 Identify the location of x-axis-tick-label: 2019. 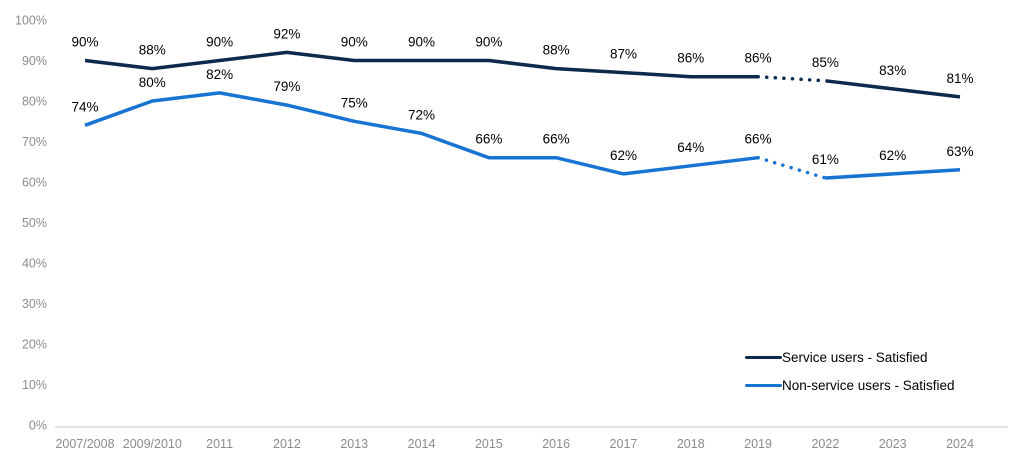
(758, 444).